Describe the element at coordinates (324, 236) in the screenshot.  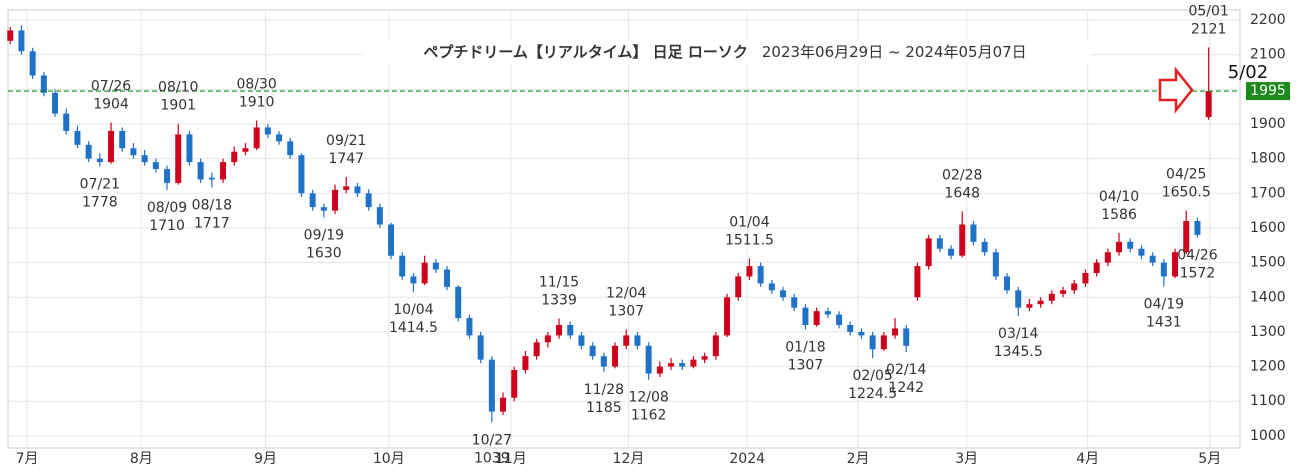
I see `annotation-date: 09/19` at that location.